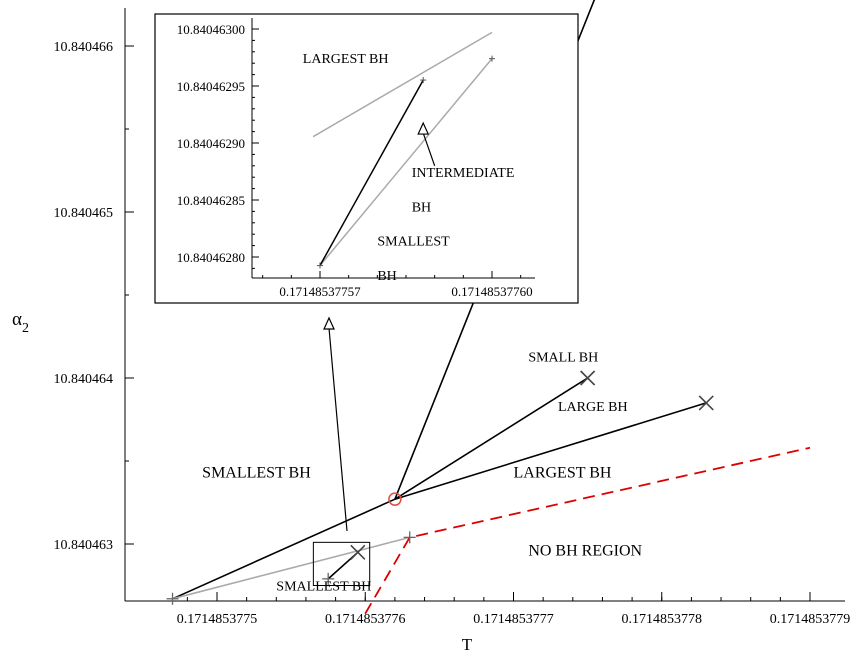  What do you see at coordinates (467, 644) in the screenshot?
I see `x-axis-label: T` at bounding box center [467, 644].